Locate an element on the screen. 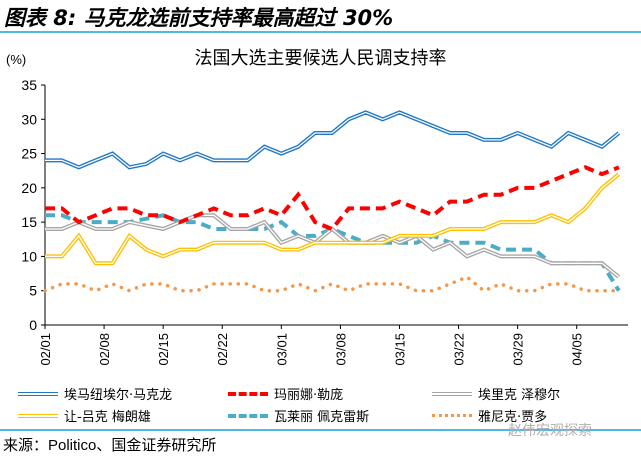  series-line-outer is located at coordinates (333, 246).